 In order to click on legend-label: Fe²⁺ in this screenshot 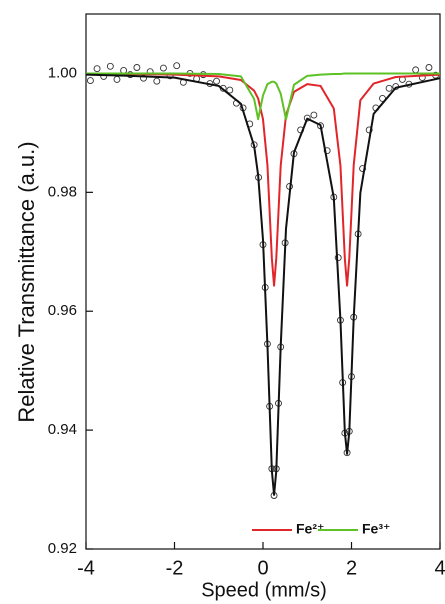, I will do `click(310, 529)`.